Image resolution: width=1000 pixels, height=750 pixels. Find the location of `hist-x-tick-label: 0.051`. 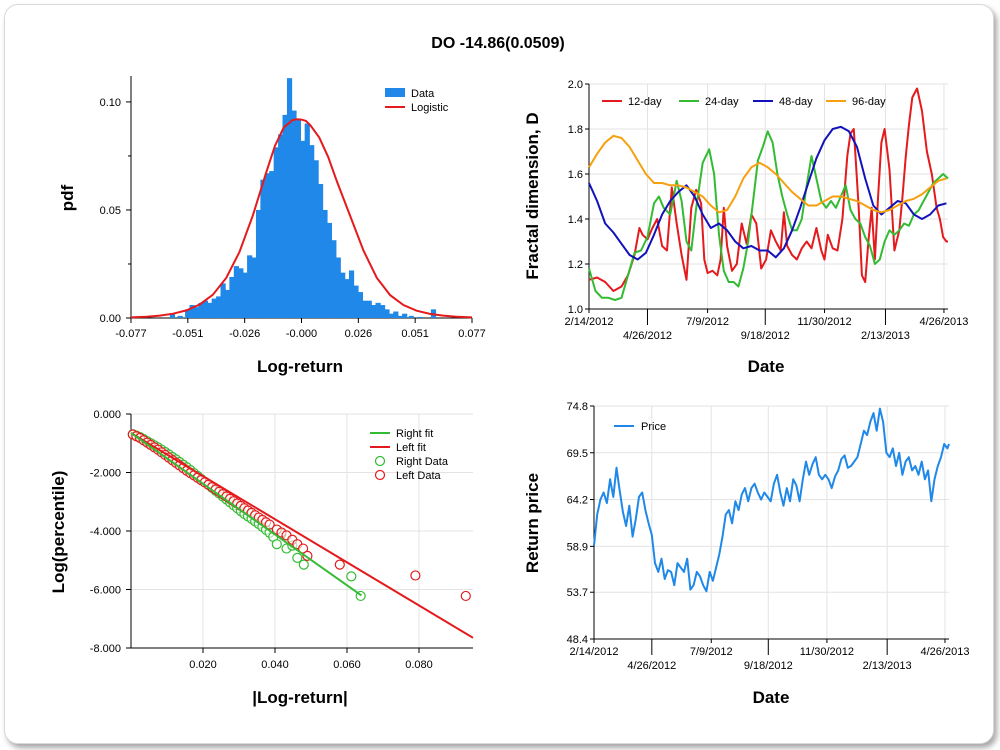

hist-x-tick-label: 0.051 is located at coordinates (415, 334).